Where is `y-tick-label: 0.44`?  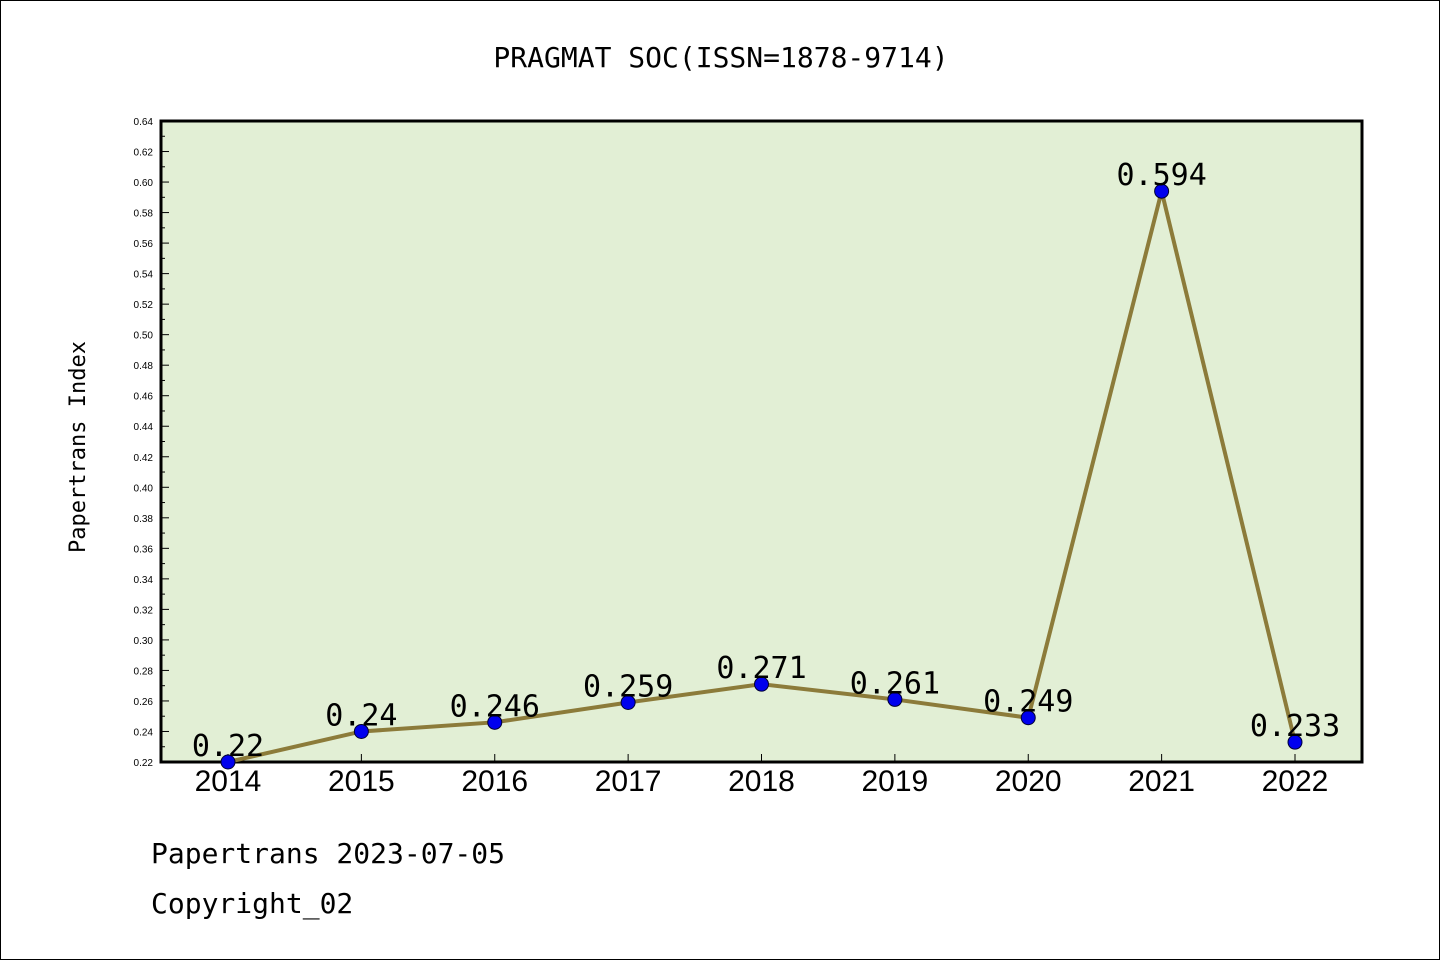 y-tick-label: 0.44 is located at coordinates (144, 427).